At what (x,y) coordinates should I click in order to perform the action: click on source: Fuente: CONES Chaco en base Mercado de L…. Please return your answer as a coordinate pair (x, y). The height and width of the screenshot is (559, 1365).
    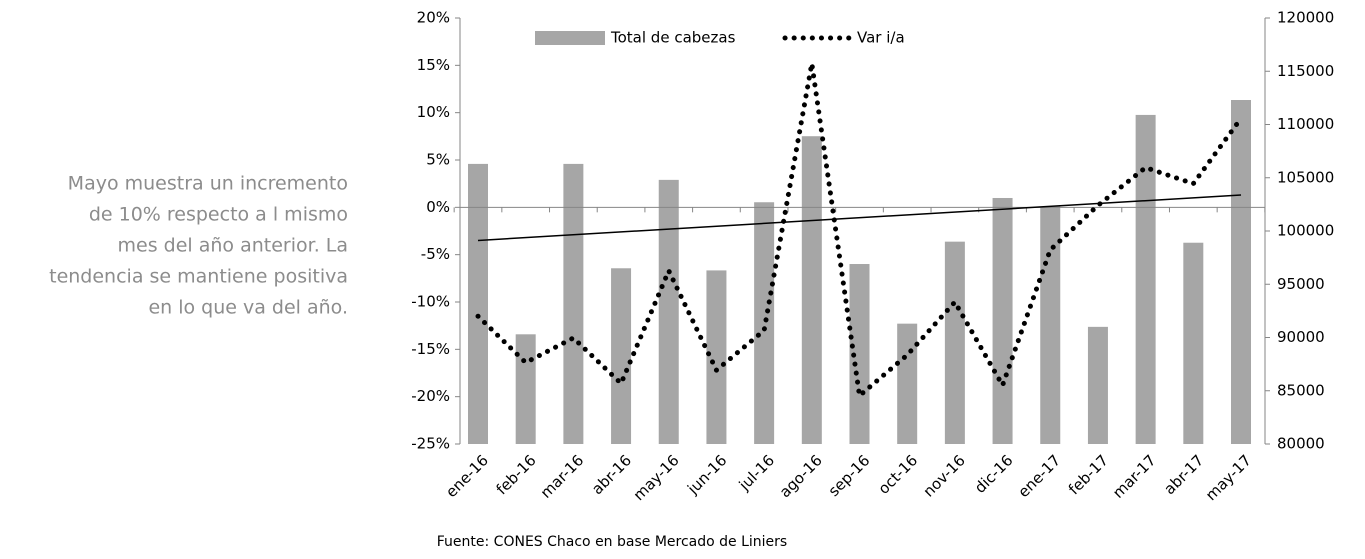
    Looking at the image, I should click on (612, 542).